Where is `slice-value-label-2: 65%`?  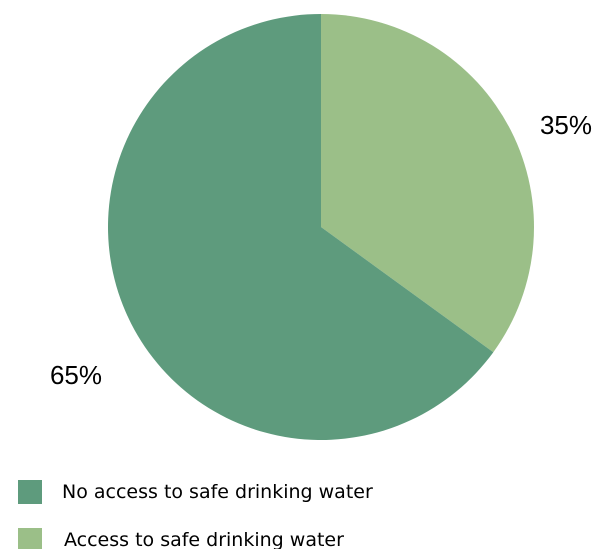 slice-value-label-2: 65% is located at coordinates (76, 375).